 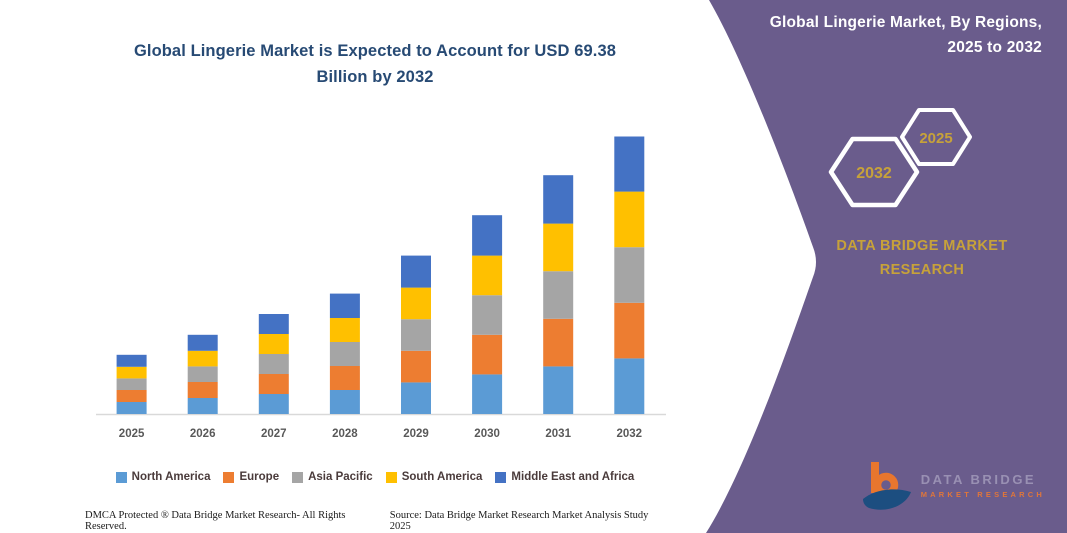 I want to click on panel-title-line1: Global Lingerie Market, By Regions,, so click(x=905, y=22).